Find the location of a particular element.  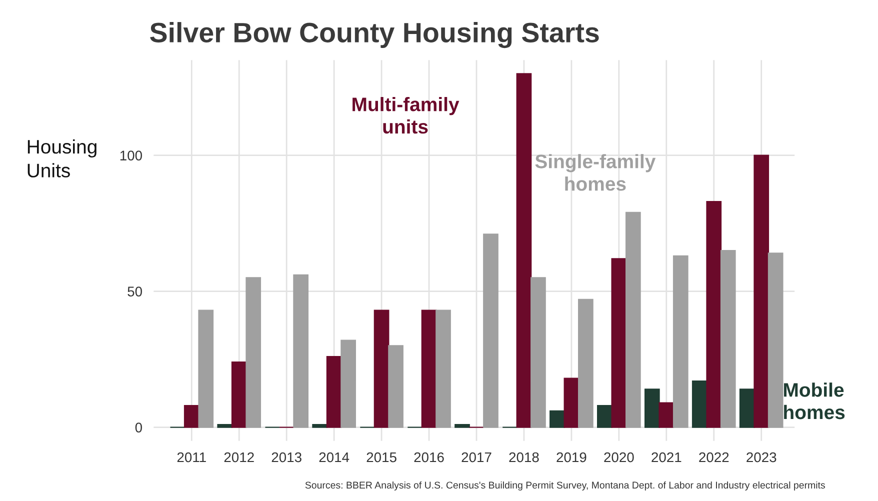

x-tick-label: 2013 is located at coordinates (287, 457).